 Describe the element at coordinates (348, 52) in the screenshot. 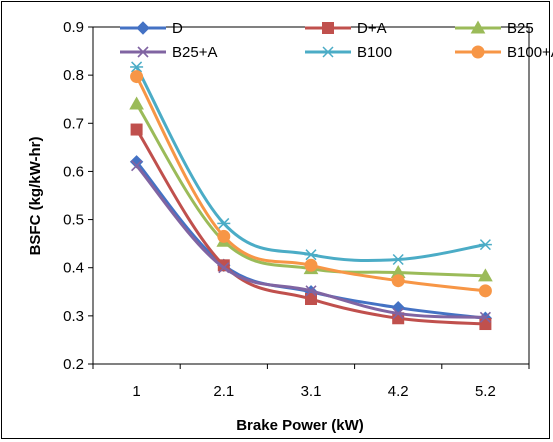

I see `legend-item: B100` at that location.